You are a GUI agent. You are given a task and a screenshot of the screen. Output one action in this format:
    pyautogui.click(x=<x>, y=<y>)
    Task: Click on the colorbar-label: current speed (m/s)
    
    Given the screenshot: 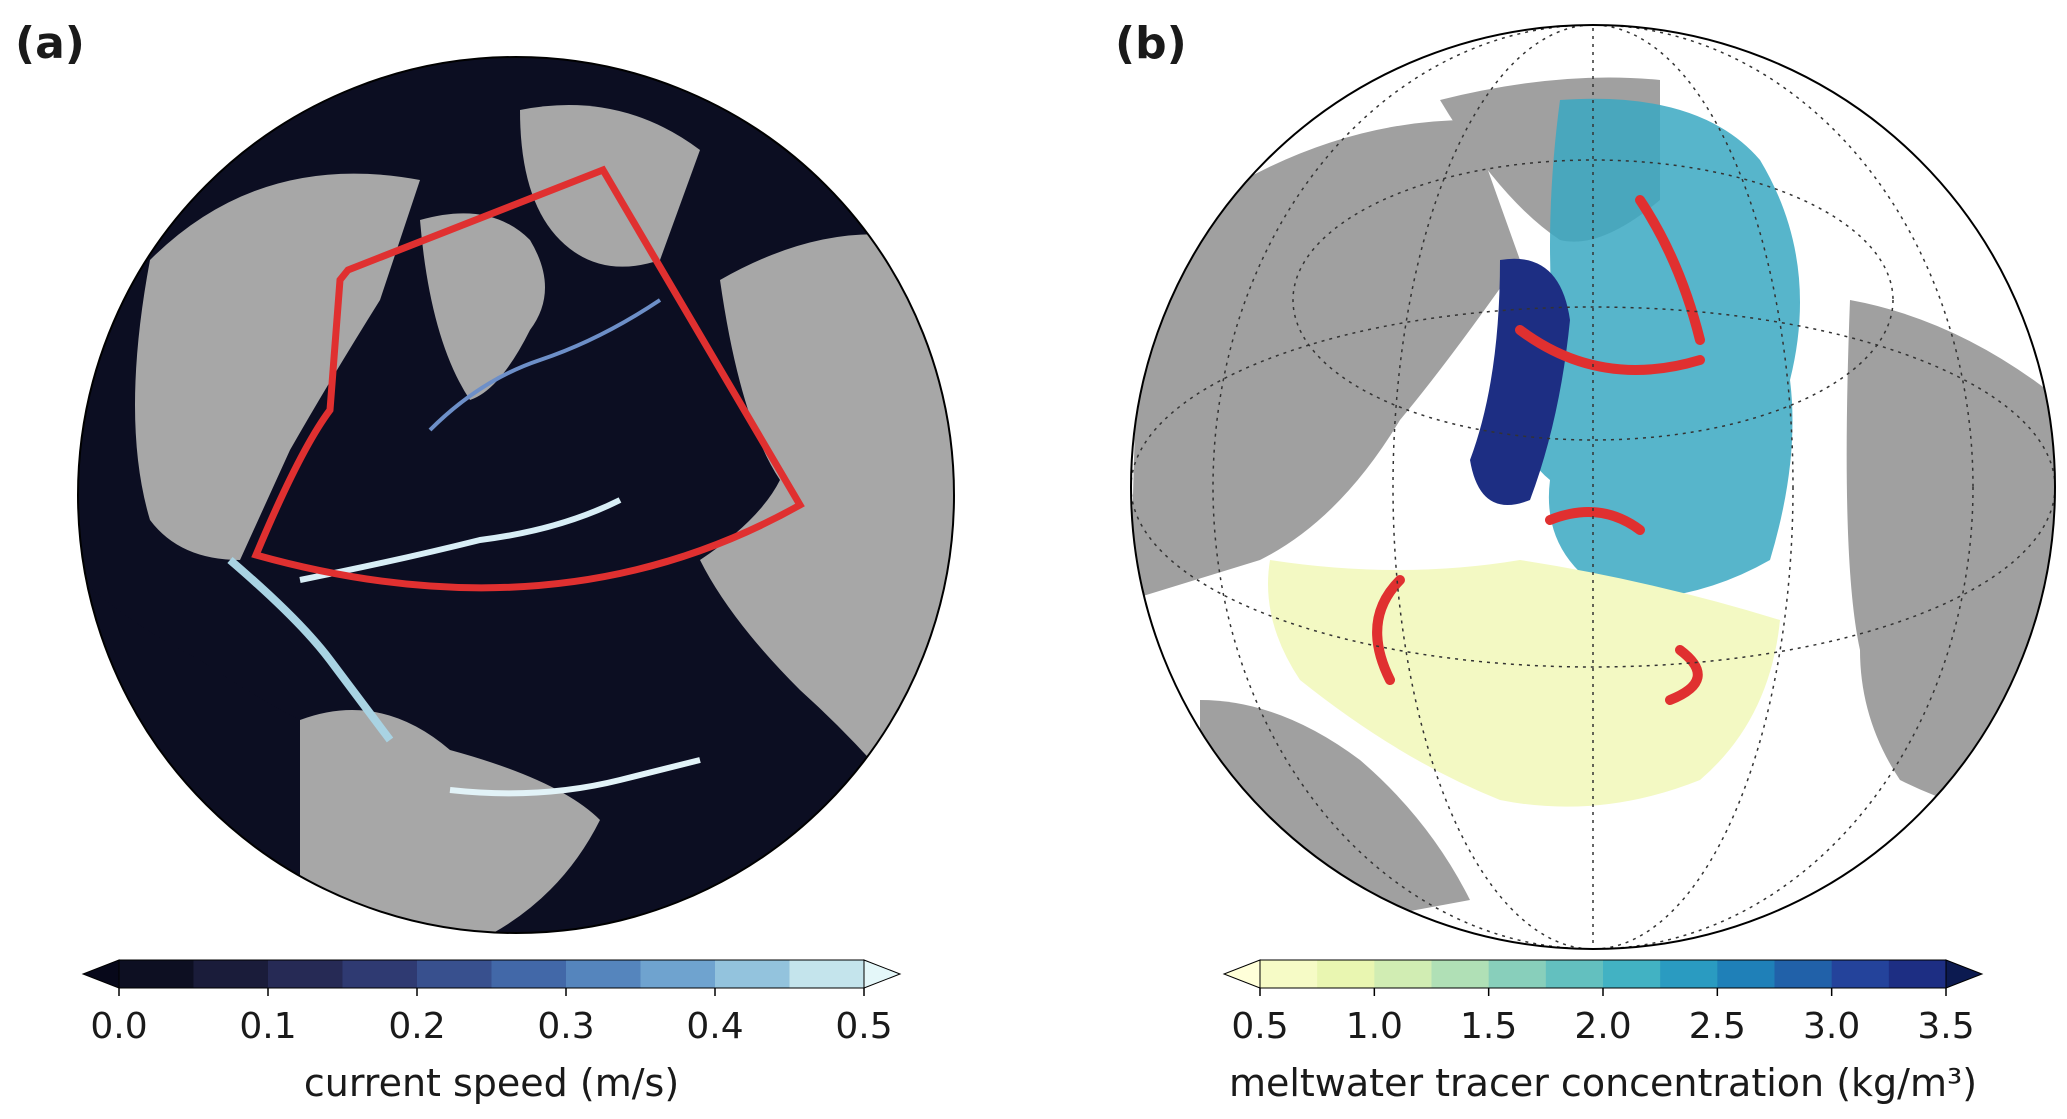 What is the action you would take?
    pyautogui.click(x=491, y=1083)
    